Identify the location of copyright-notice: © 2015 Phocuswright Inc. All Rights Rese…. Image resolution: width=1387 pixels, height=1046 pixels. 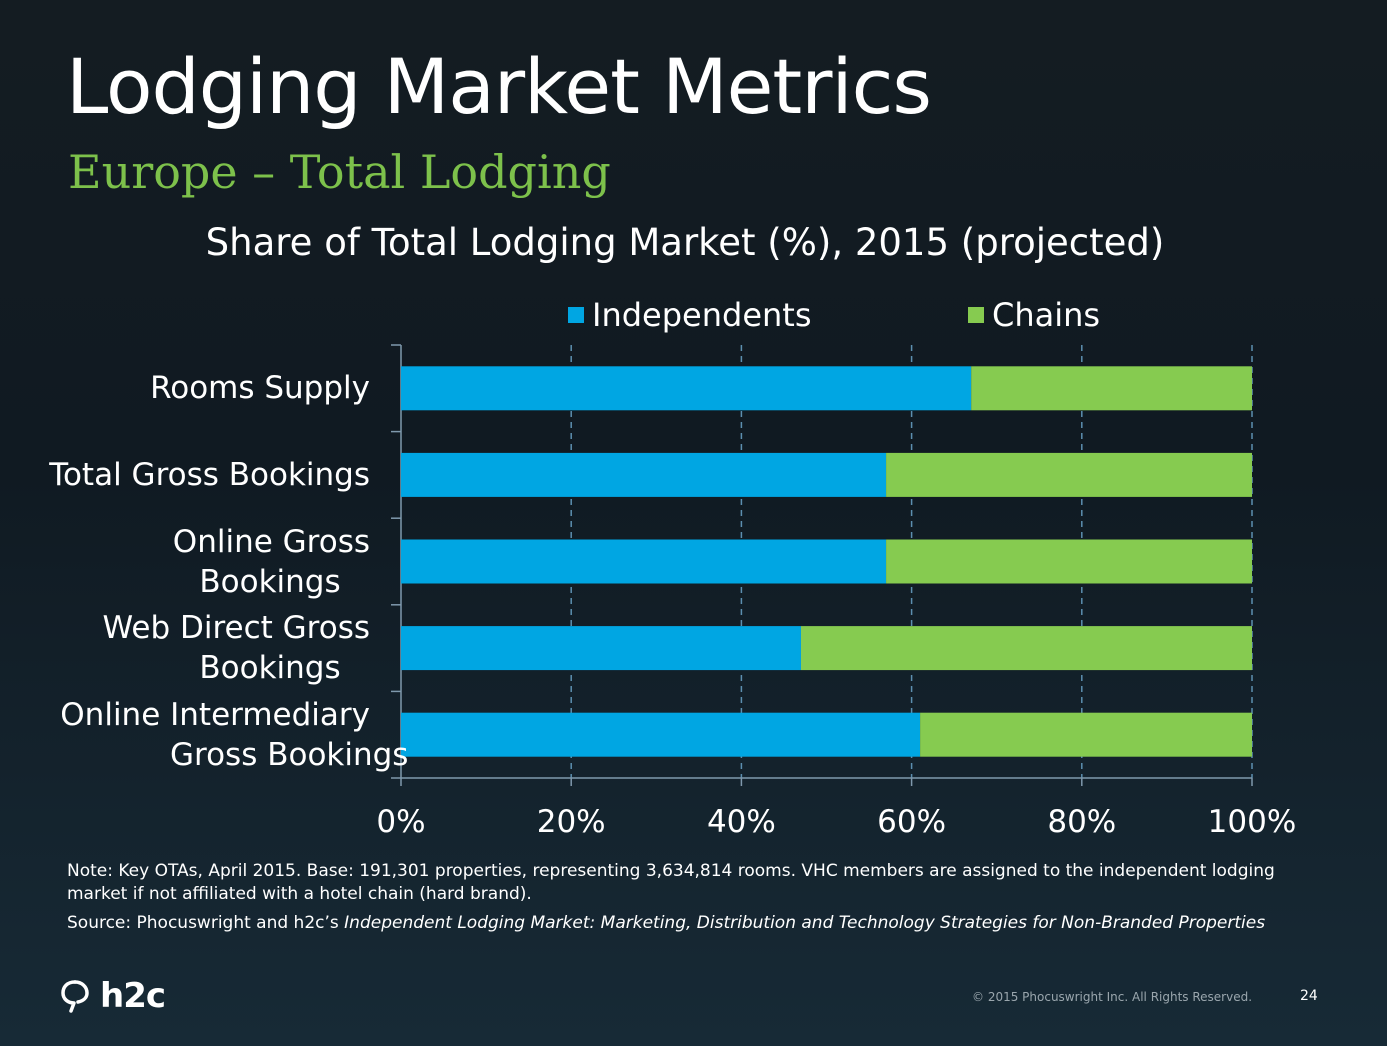
(1112, 997).